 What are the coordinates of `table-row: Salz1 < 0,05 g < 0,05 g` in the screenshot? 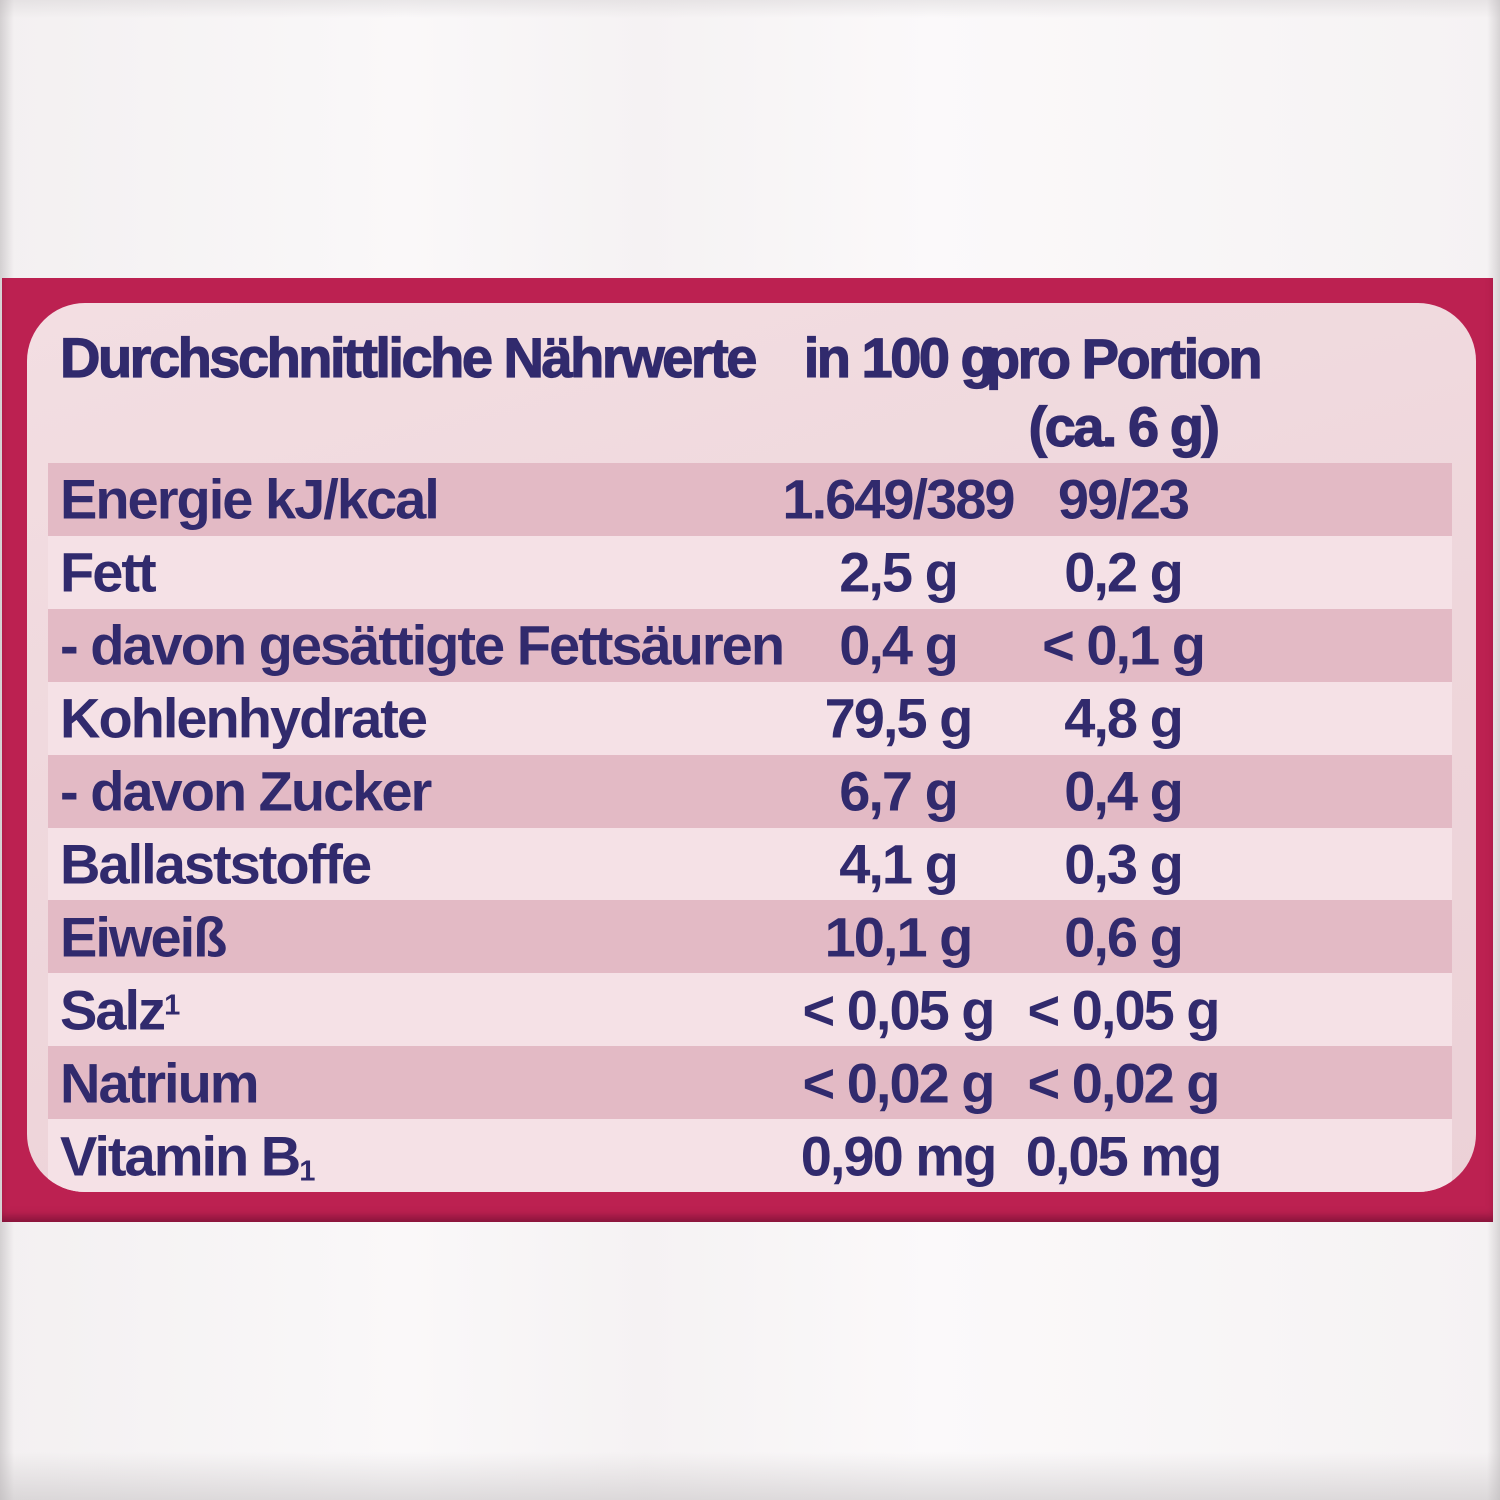 It's located at (750, 1010).